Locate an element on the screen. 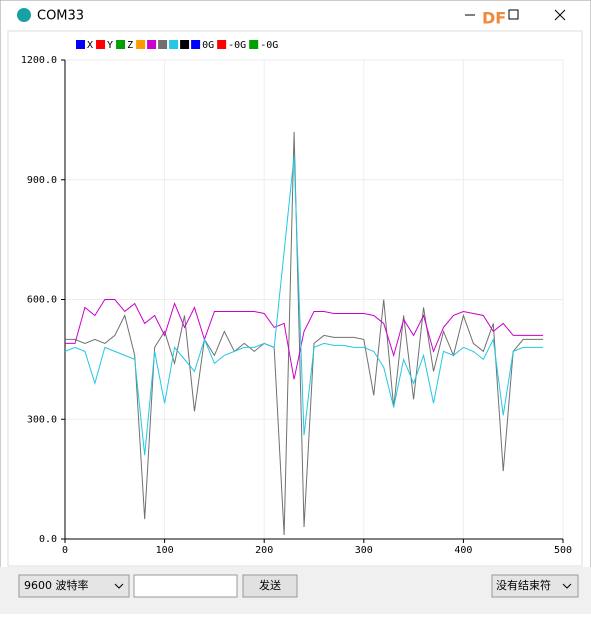 The height and width of the screenshot is (618, 591). x-tick-label: 100 is located at coordinates (165, 550).